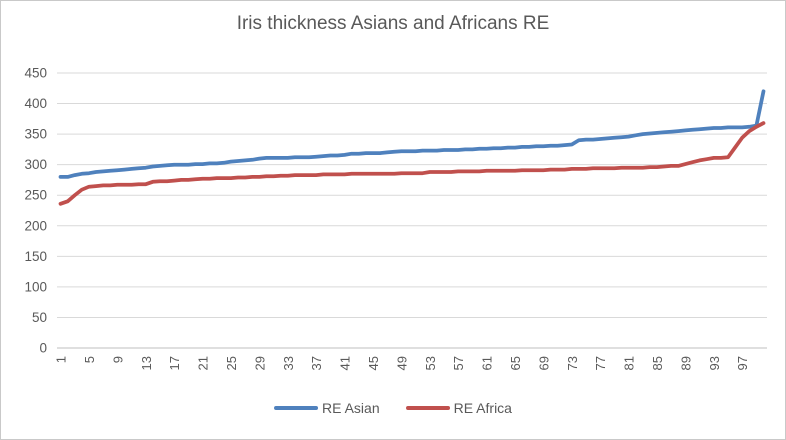  What do you see at coordinates (146, 363) in the screenshot?
I see `x-axis-label: 13` at bounding box center [146, 363].